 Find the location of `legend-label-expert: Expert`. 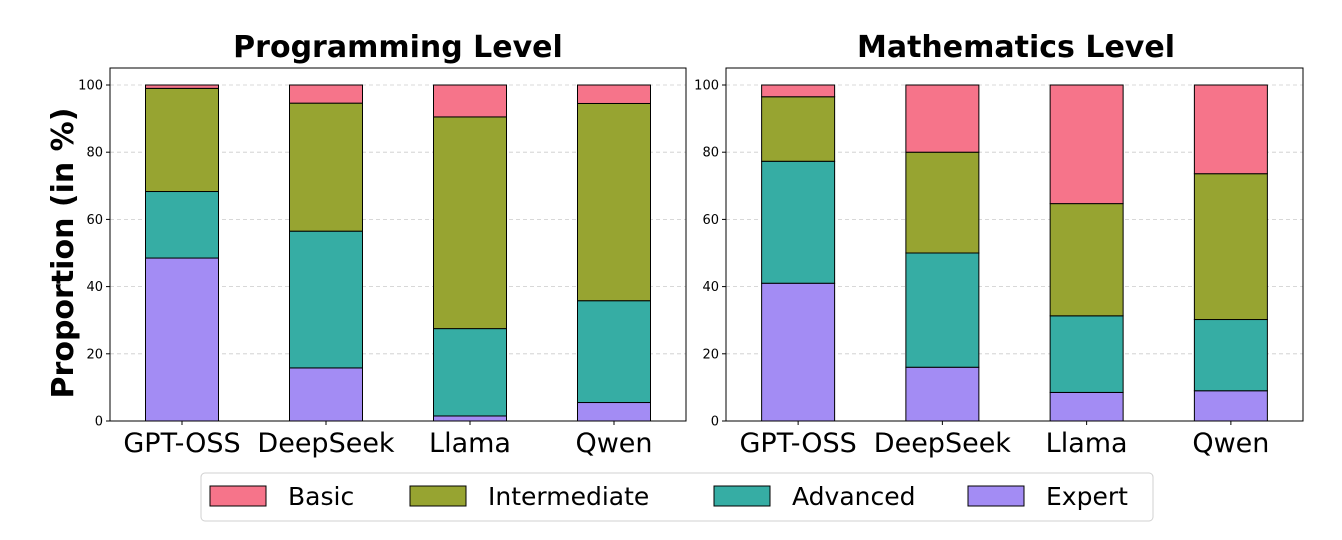

legend-label-expert: Expert is located at coordinates (1087, 496).